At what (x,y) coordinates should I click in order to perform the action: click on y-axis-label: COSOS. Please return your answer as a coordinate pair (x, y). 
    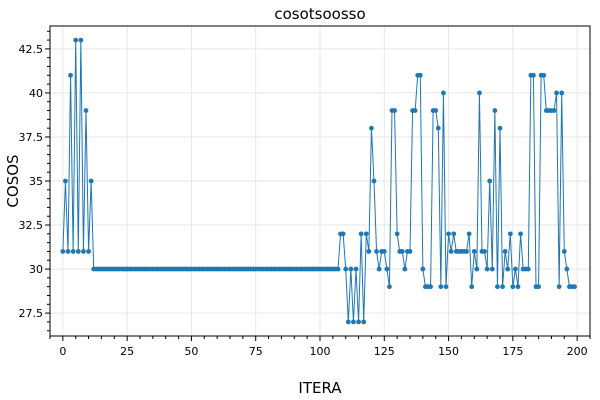
    Looking at the image, I should click on (13, 180).